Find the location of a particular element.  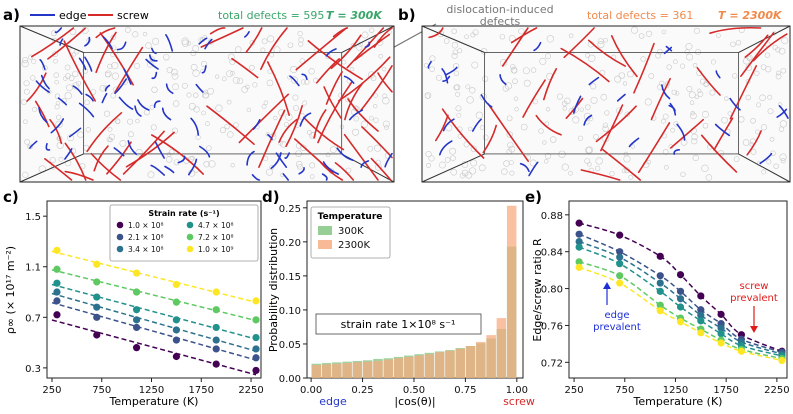

panel-a-defects: total defects = 595 is located at coordinates (271, 15).